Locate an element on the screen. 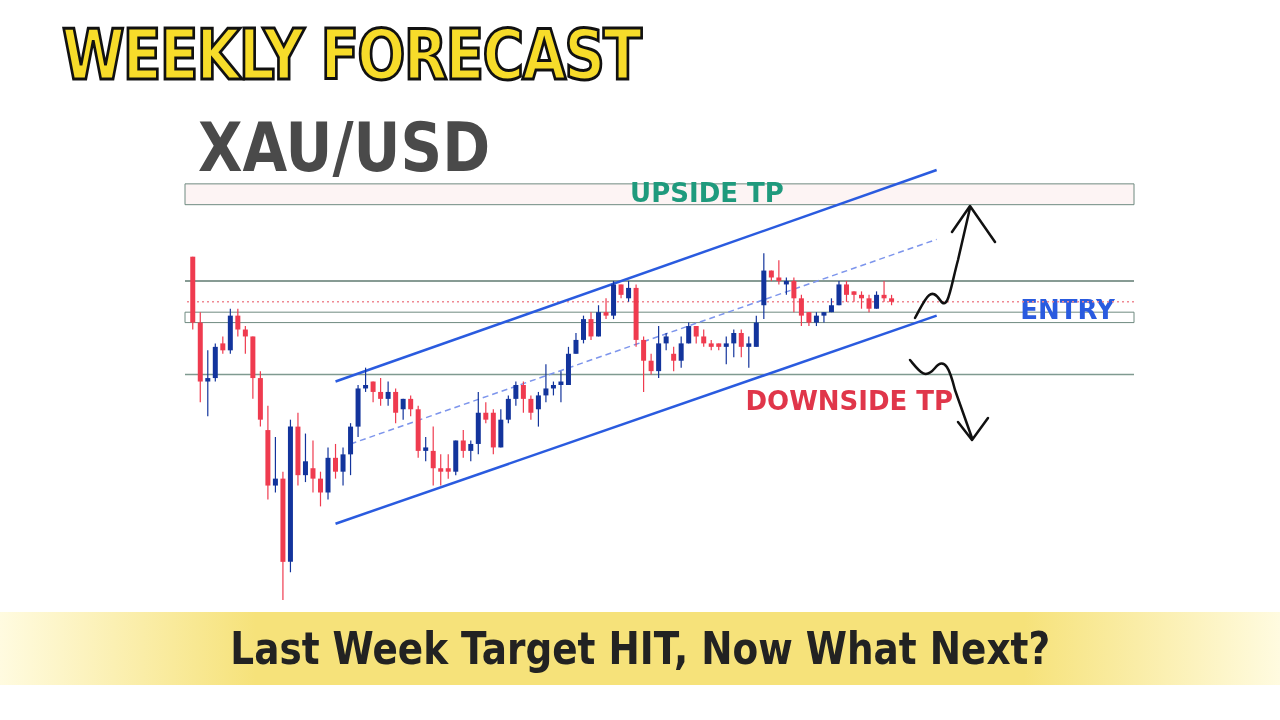 Image resolution: width=1280 pixels, height=720 pixels. chart-title: WEEKLY FORECAST is located at coordinates (351, 55).